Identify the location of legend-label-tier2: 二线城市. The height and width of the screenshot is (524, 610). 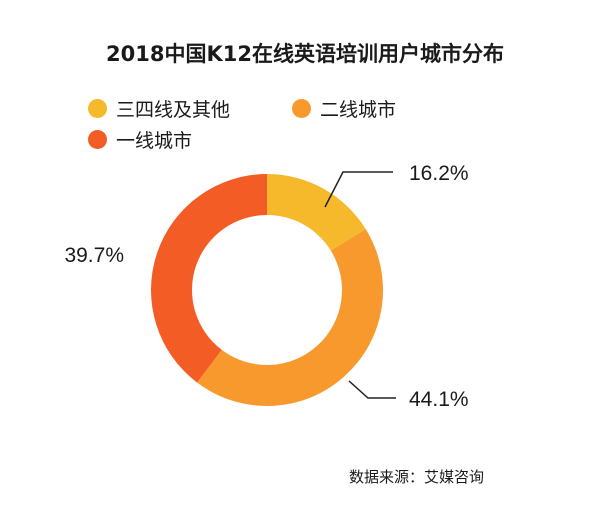
(358, 110).